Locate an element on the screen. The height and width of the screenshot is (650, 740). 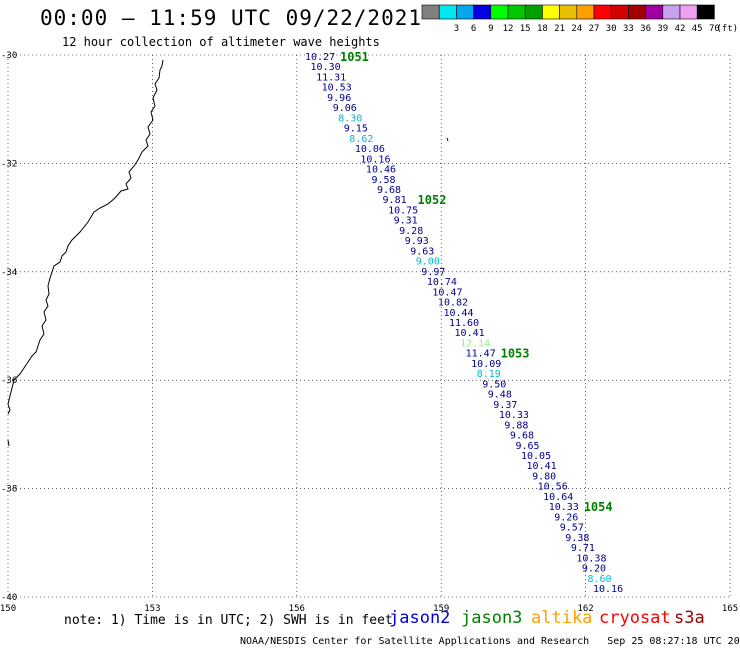
wave-height-label: 9.00 is located at coordinates (428, 262).